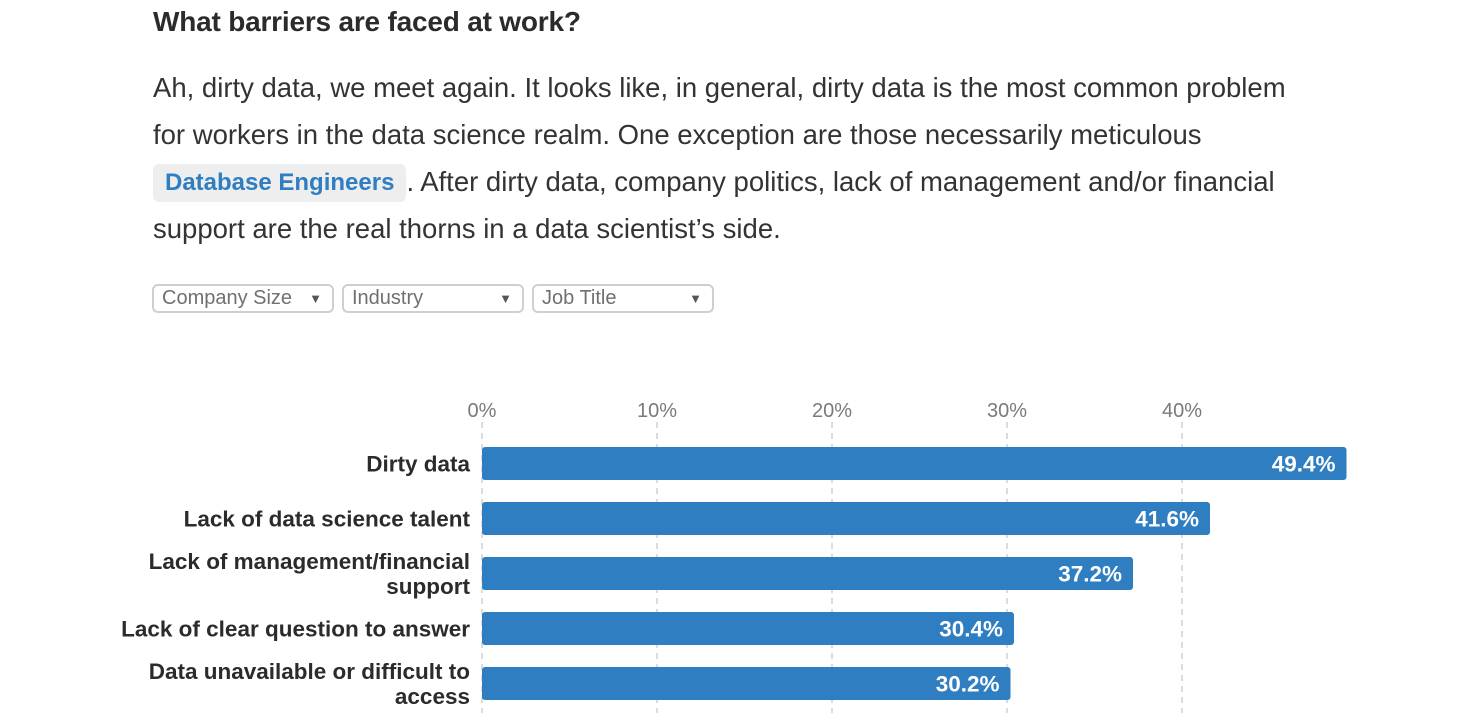  What do you see at coordinates (388, 298) in the screenshot?
I see `industry-select-label: Industry` at bounding box center [388, 298].